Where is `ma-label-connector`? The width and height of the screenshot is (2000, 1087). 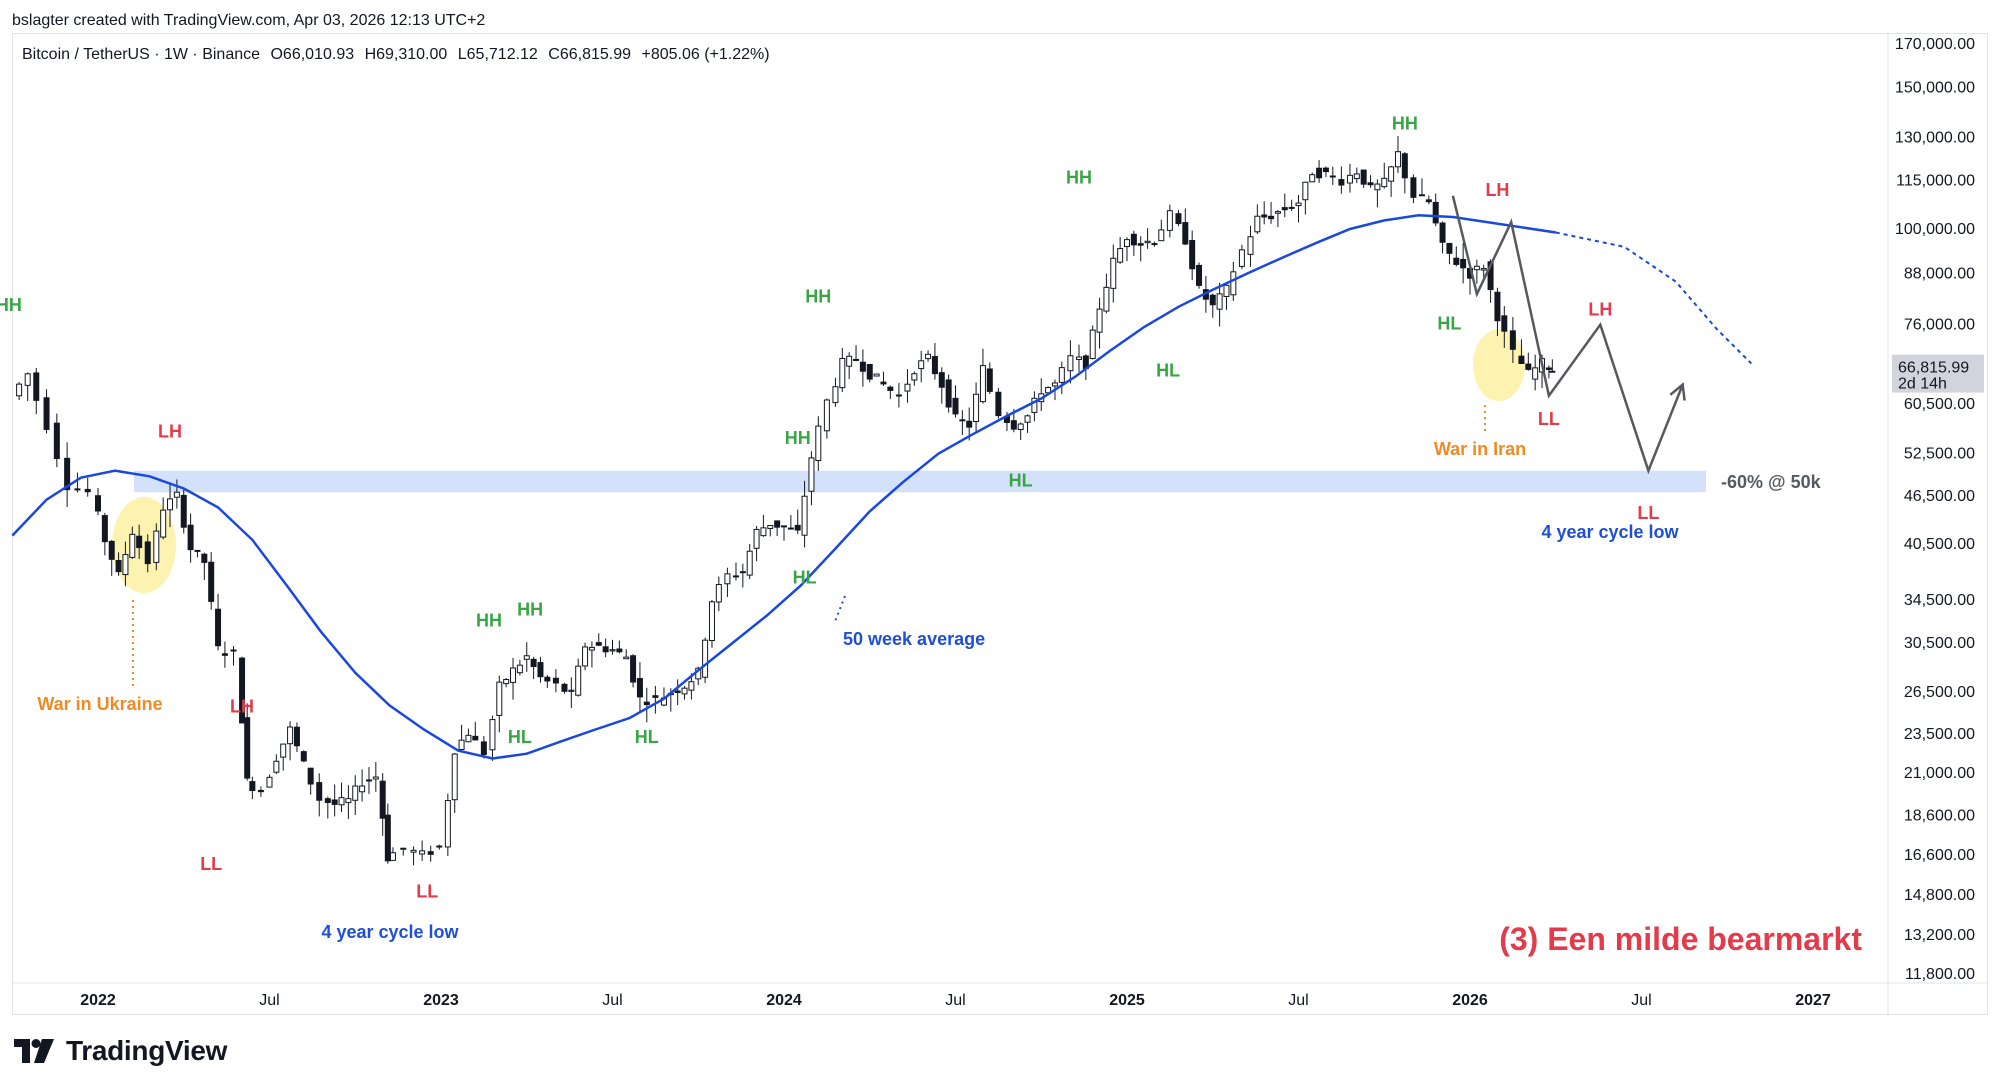
ma-label-connector is located at coordinates (839, 610).